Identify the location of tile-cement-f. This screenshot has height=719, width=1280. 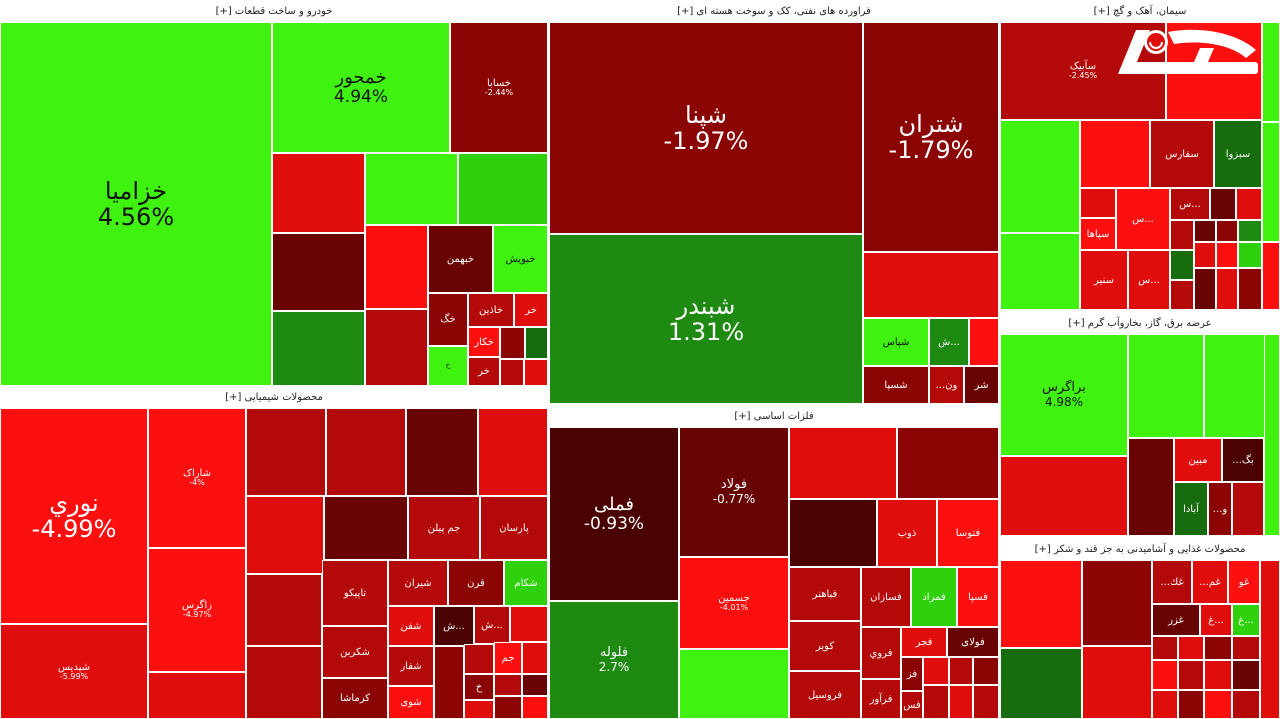
(1223, 204).